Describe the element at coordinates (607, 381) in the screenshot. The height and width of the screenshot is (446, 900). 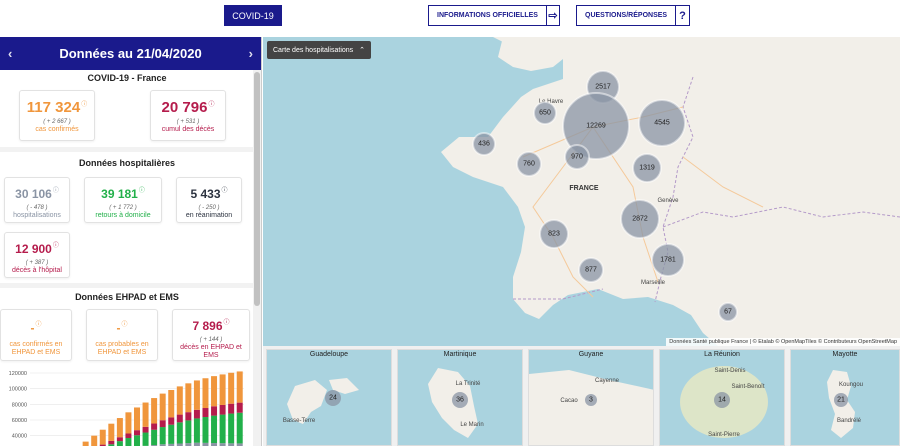
I see `place-label: Cayenne` at that location.